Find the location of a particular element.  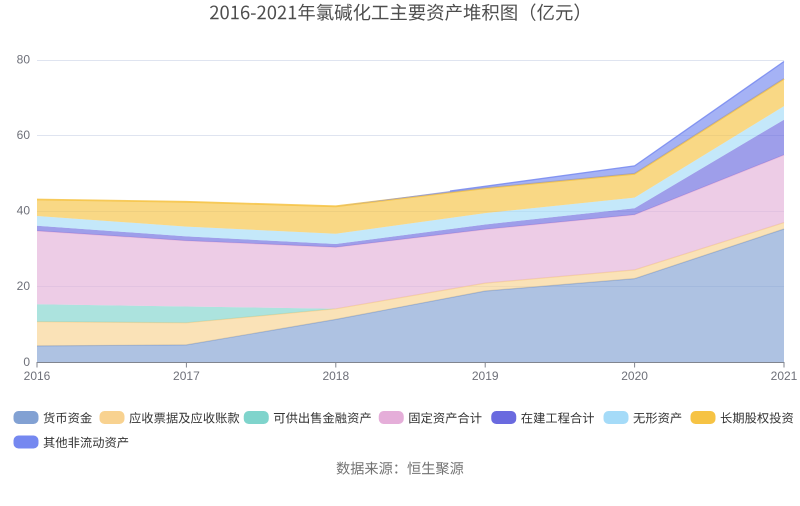

svg-text: 2016 is located at coordinates (37, 376).